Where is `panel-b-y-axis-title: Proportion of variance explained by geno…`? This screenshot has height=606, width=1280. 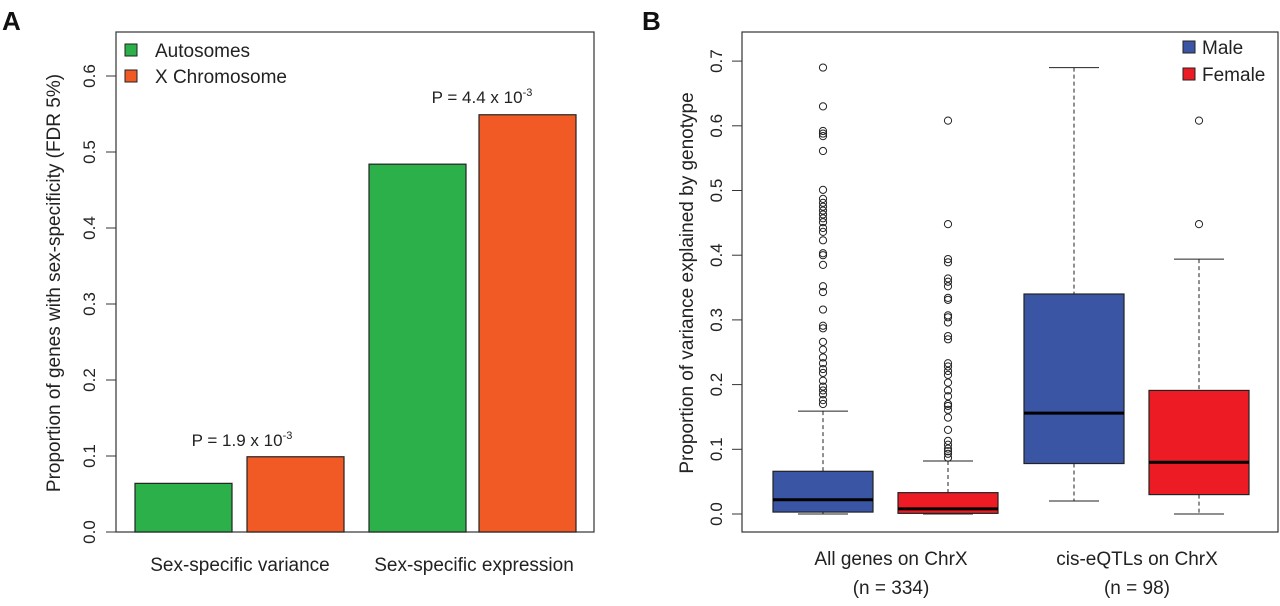 panel-b-y-axis-title: Proportion of variance explained by geno… is located at coordinates (687, 282).